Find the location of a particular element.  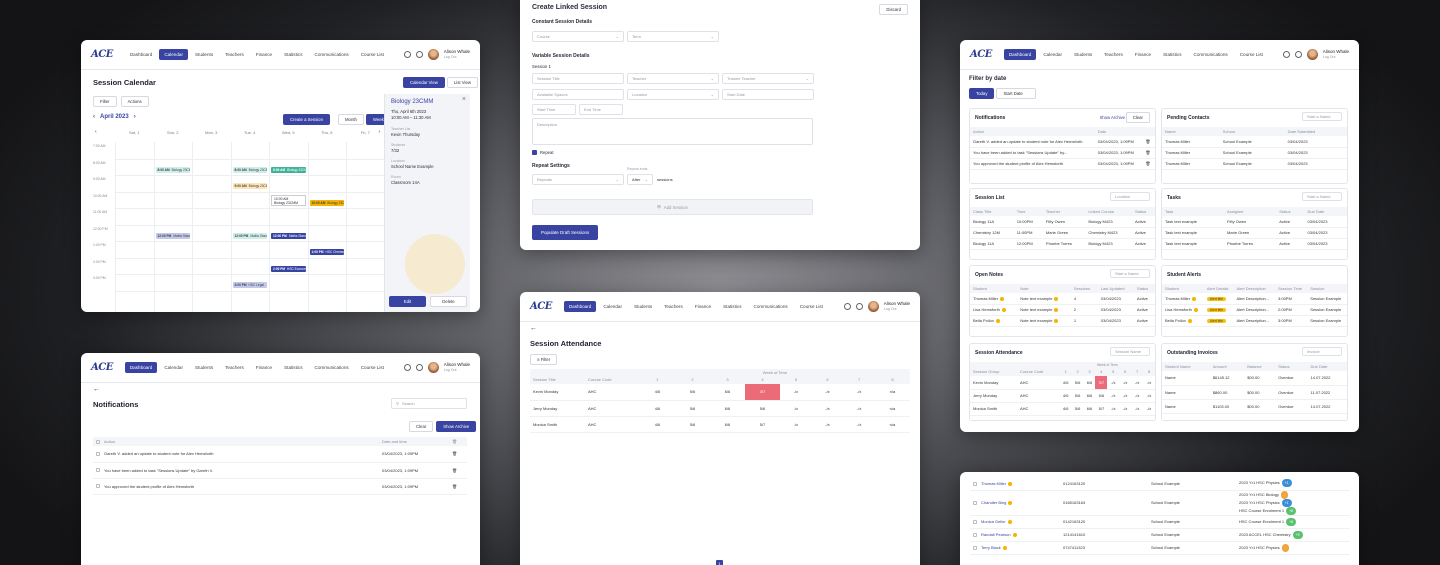

repeats-select: Repeats ⌄ is located at coordinates (578, 179).